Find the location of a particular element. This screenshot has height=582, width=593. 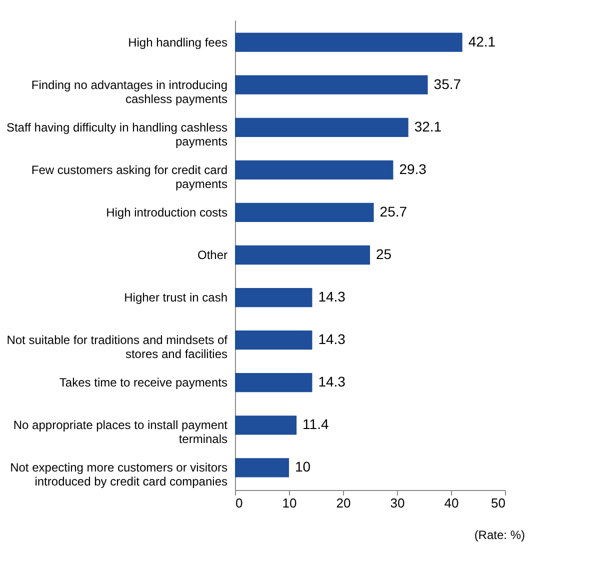

data-label: 42.1 is located at coordinates (482, 41).